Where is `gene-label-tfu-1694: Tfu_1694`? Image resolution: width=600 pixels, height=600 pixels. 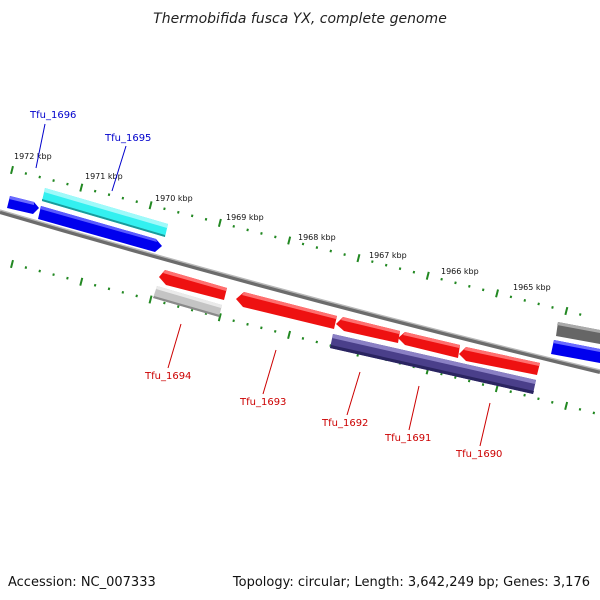
gene-label-tfu-1694: Tfu_1694 is located at coordinates (167, 376).